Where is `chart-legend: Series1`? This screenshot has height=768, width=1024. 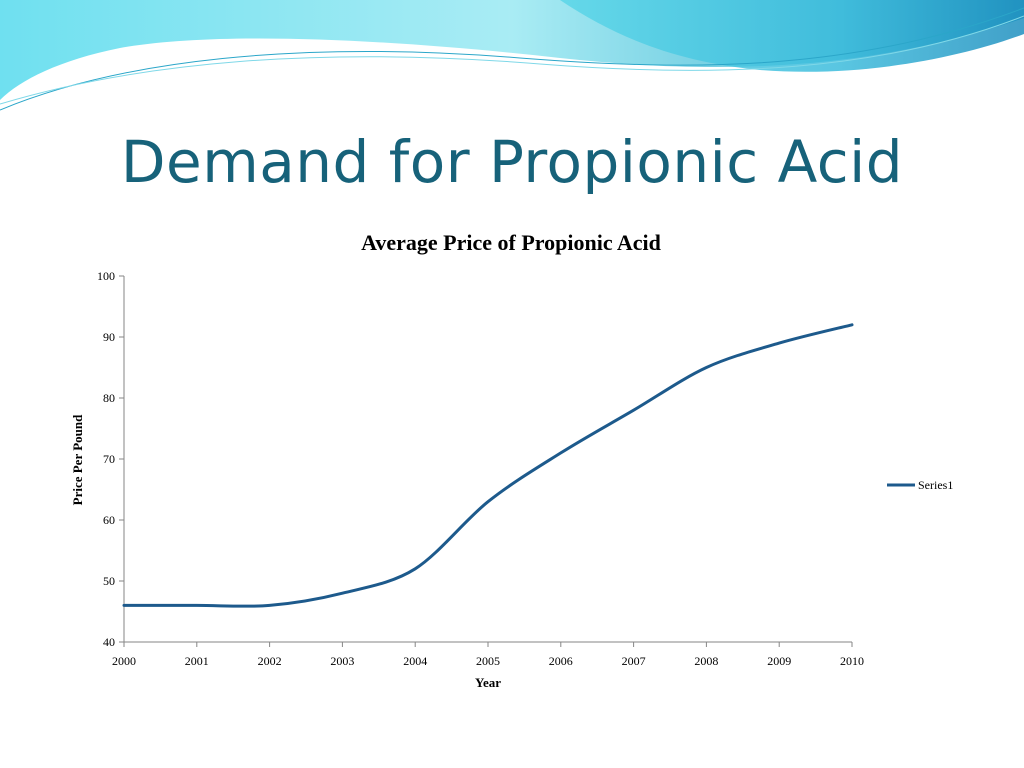 chart-legend: Series1 is located at coordinates (920, 485).